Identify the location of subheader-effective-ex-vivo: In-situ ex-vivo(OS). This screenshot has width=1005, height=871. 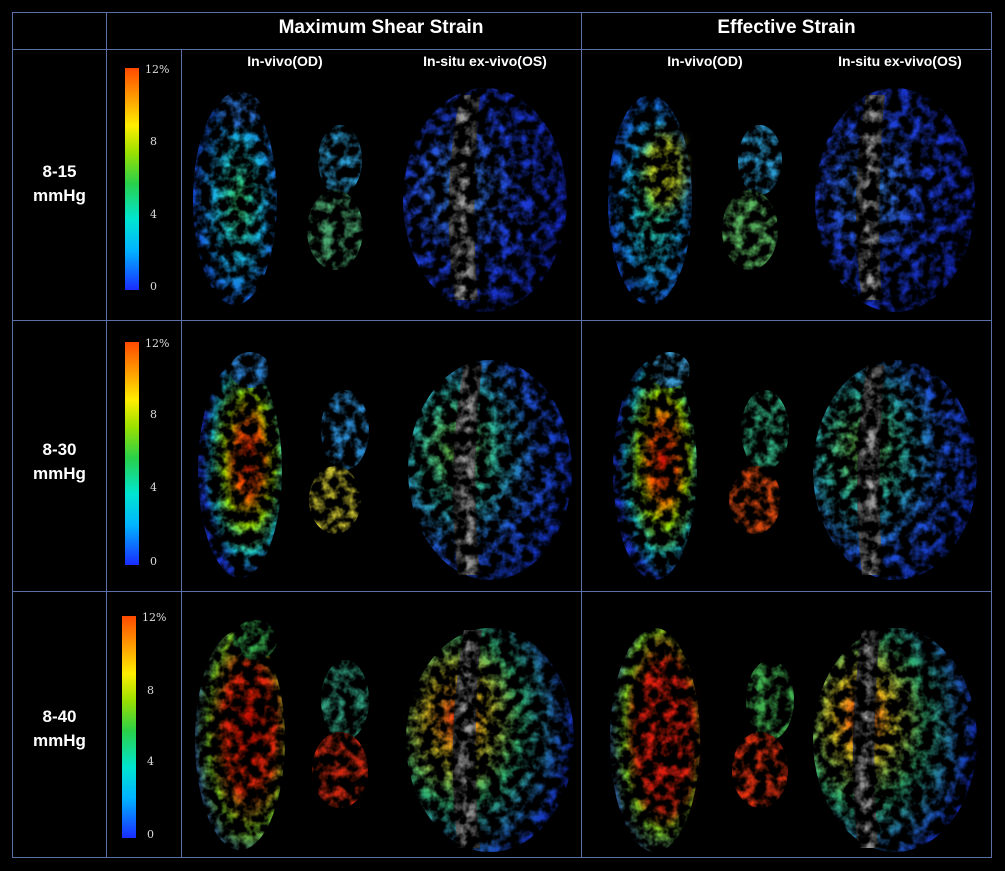
(900, 61).